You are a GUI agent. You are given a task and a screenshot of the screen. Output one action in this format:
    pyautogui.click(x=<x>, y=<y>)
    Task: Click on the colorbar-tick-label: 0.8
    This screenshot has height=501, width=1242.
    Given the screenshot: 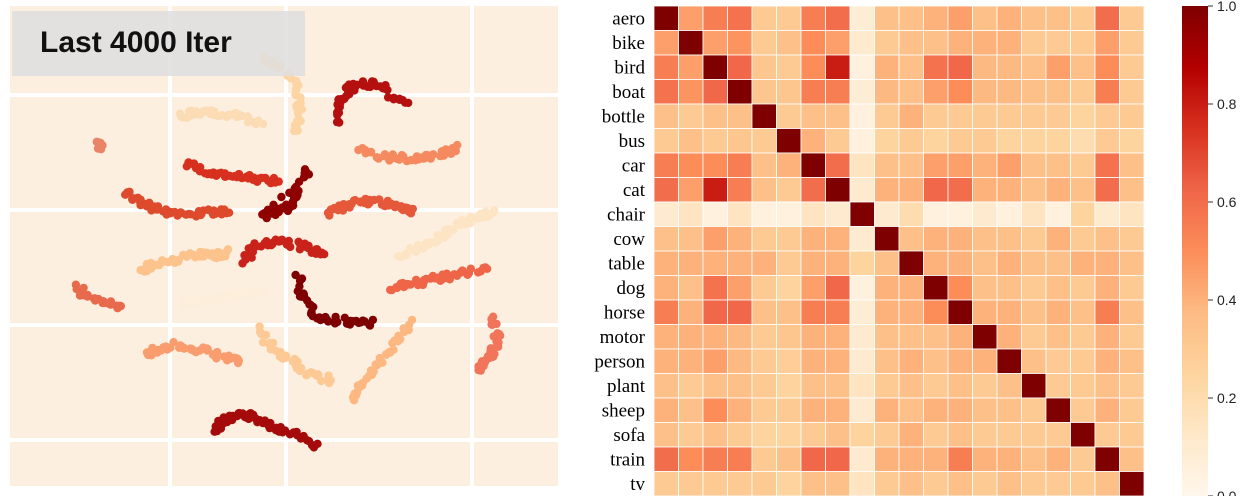 What is the action you would take?
    pyautogui.click(x=1227, y=104)
    